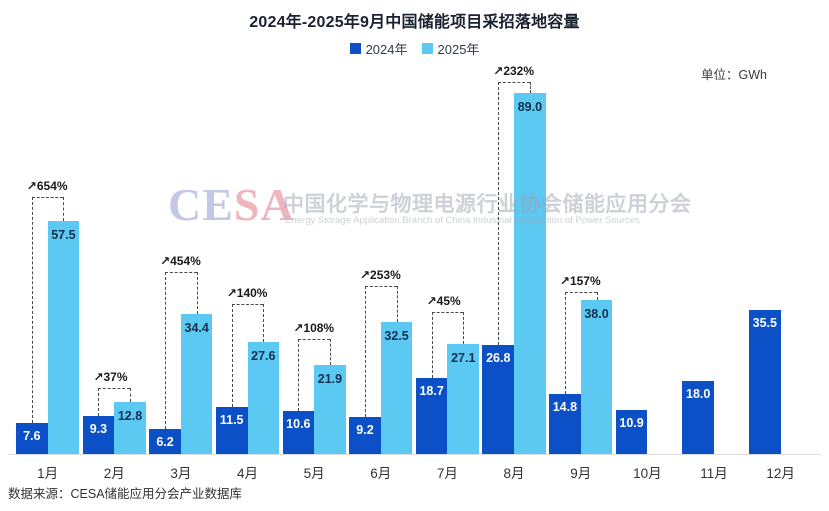  I want to click on x-tick-7月: 7月, so click(447, 473).